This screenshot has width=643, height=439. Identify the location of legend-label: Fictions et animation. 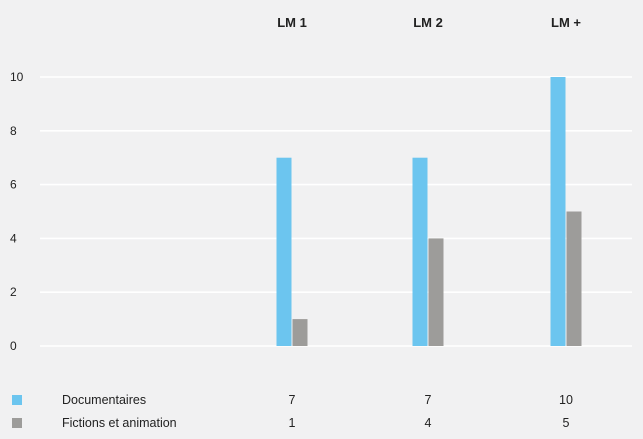
(119, 423).